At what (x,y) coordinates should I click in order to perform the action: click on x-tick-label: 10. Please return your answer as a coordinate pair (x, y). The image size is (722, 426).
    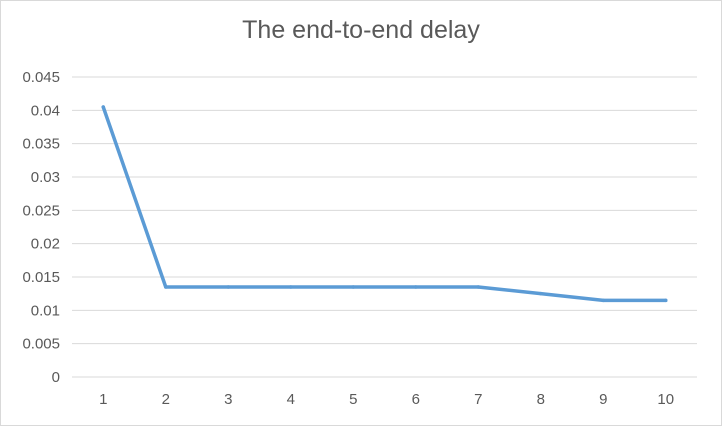
    Looking at the image, I should click on (665, 399).